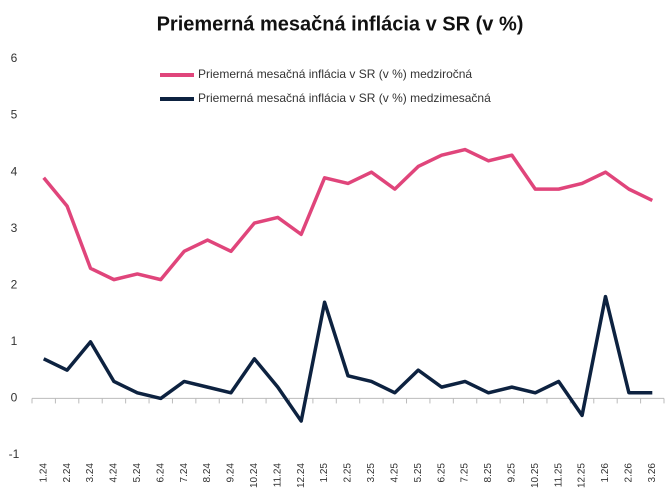  What do you see at coordinates (371, 473) in the screenshot?
I see `x-tick-label: 3.25` at bounding box center [371, 473].